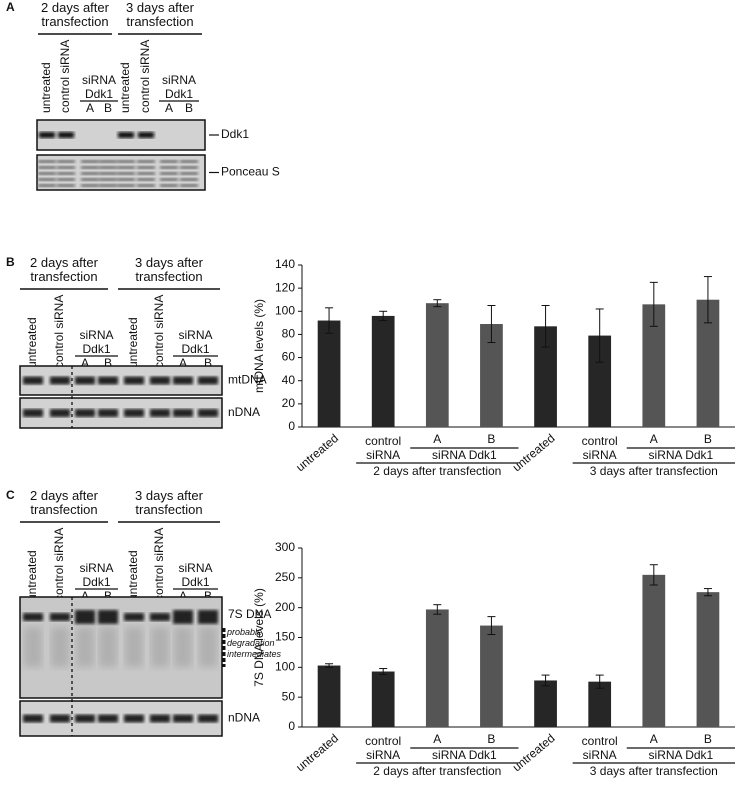 The height and width of the screenshot is (790, 745). What do you see at coordinates (285, 287) in the screenshot?
I see `y-tick-label: 120` at bounding box center [285, 287].